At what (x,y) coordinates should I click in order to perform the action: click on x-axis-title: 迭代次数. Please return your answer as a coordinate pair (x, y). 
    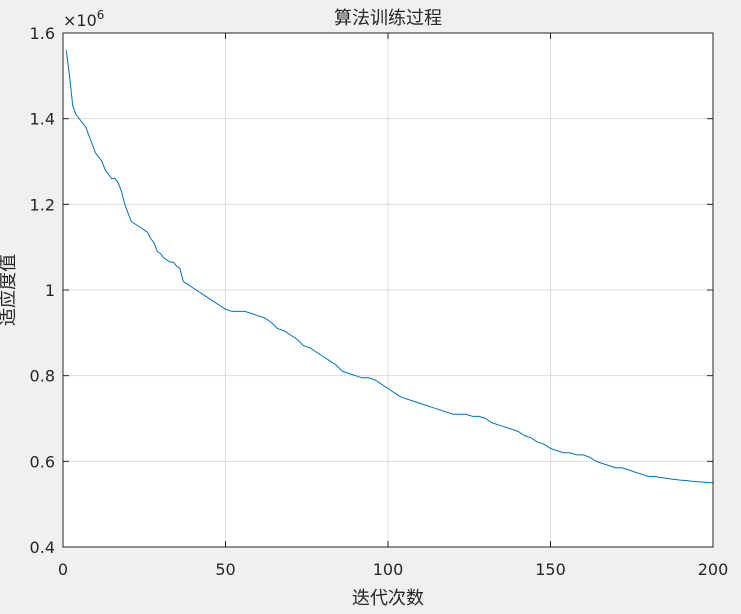
    Looking at the image, I should click on (388, 598).